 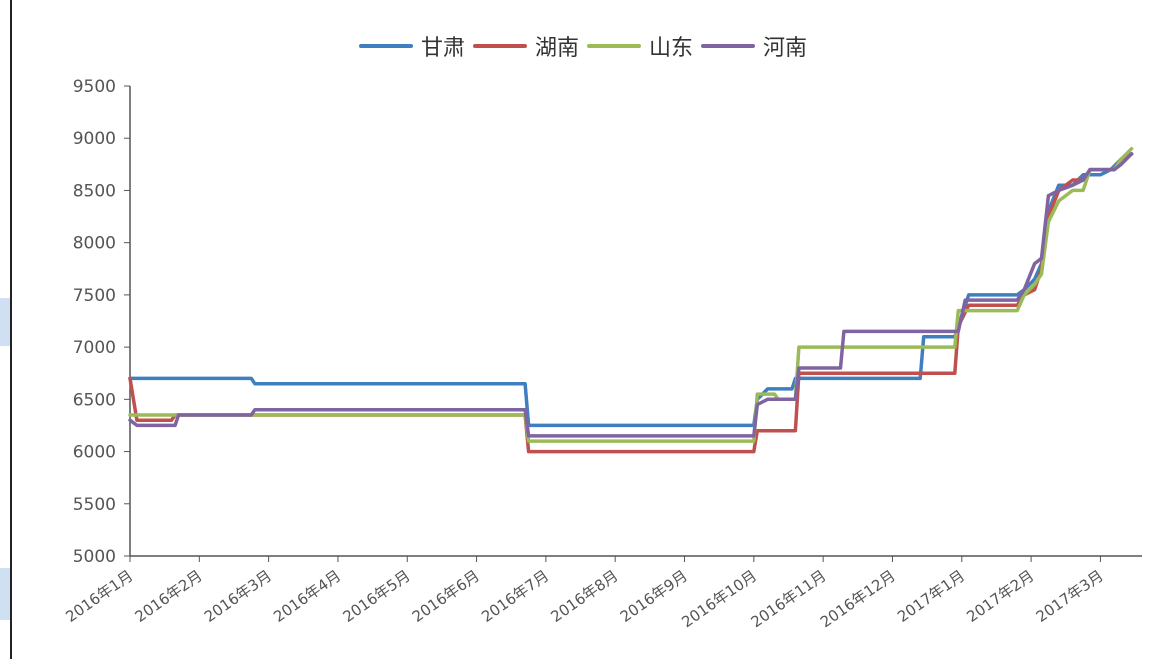 What do you see at coordinates (515, 596) in the screenshot?
I see `x-tick-label: 2016年7月` at bounding box center [515, 596].